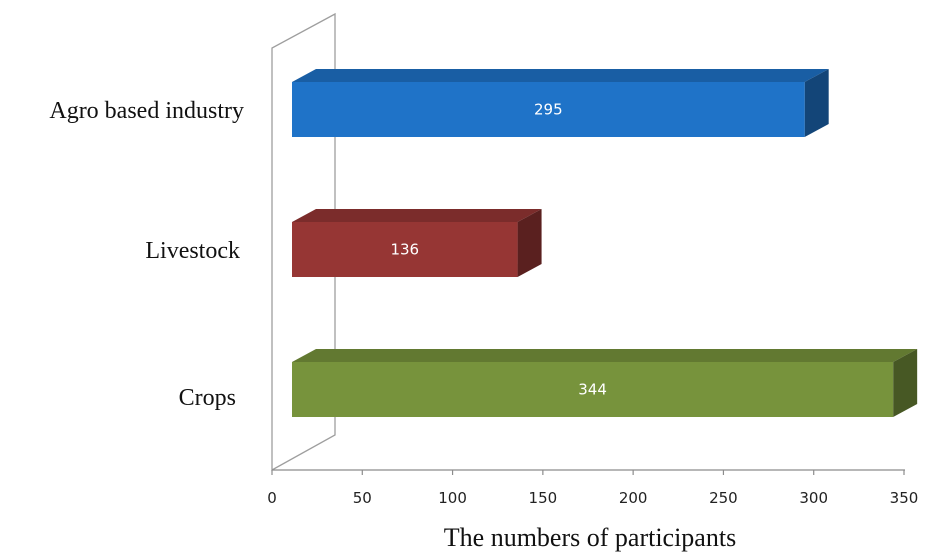 The image size is (931, 553). I want to click on back-wall, so click(303, 242).